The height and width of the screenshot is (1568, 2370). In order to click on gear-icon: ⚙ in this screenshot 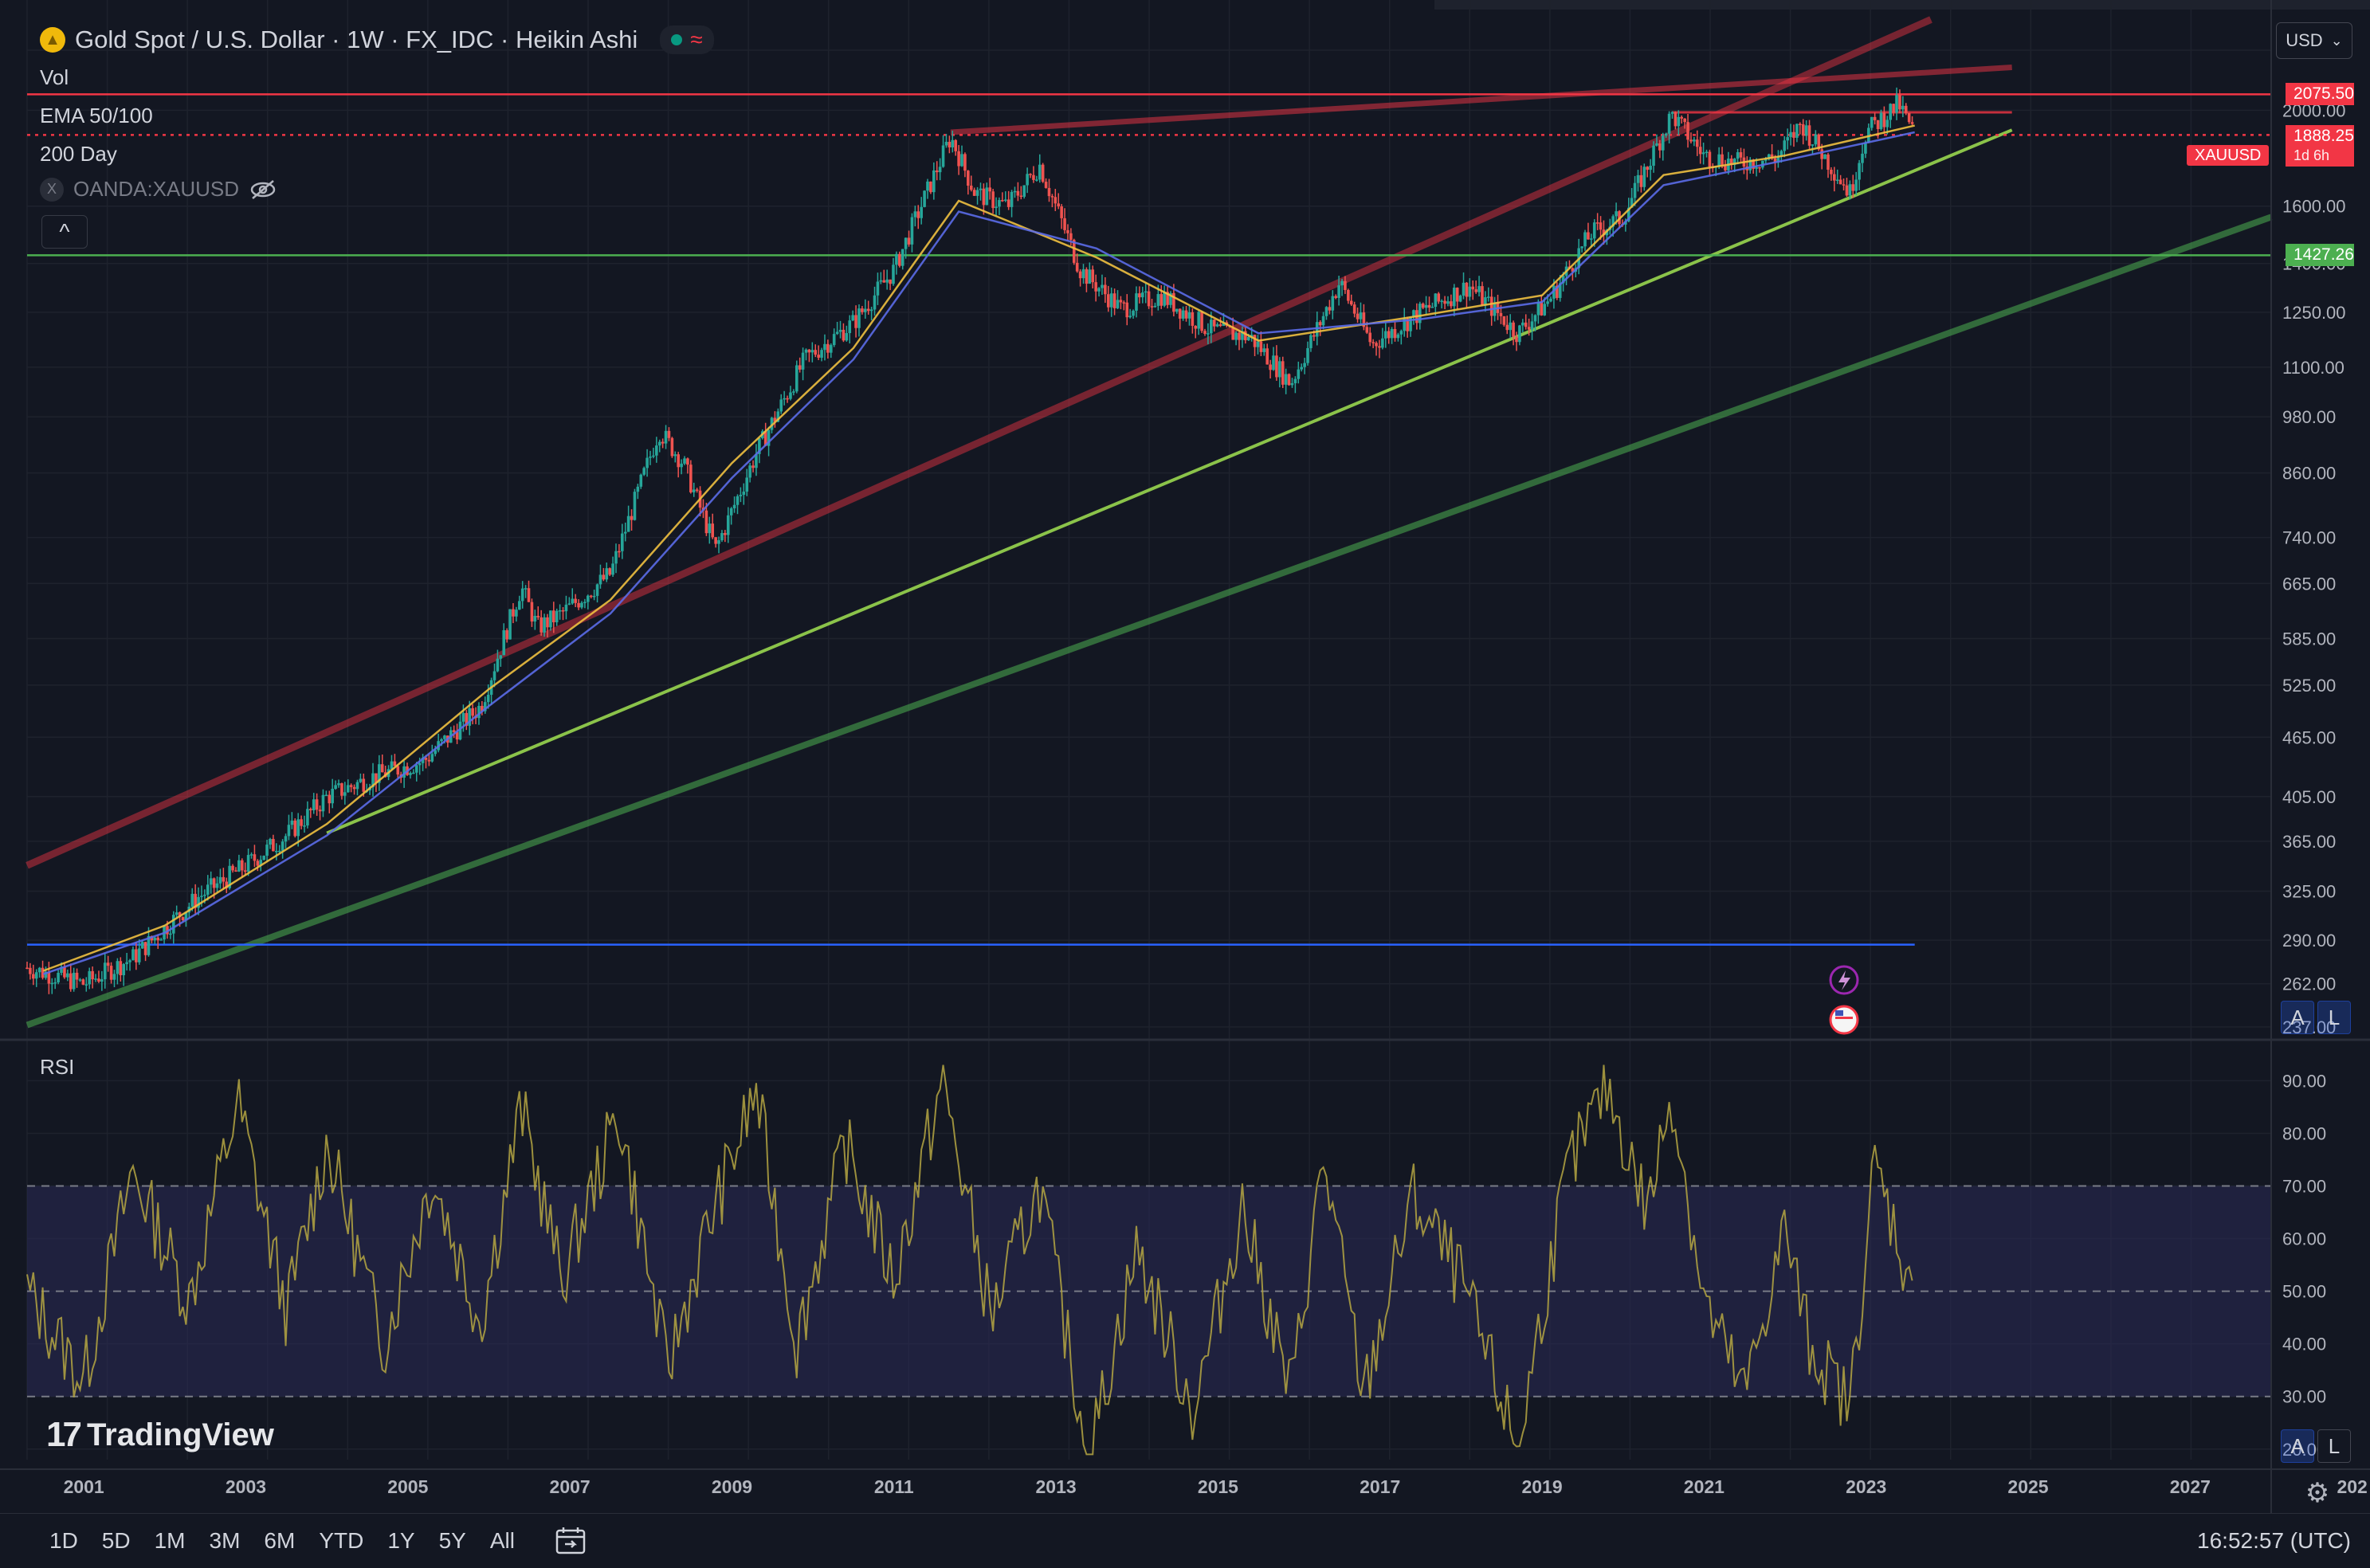, I will do `click(2317, 1493)`.